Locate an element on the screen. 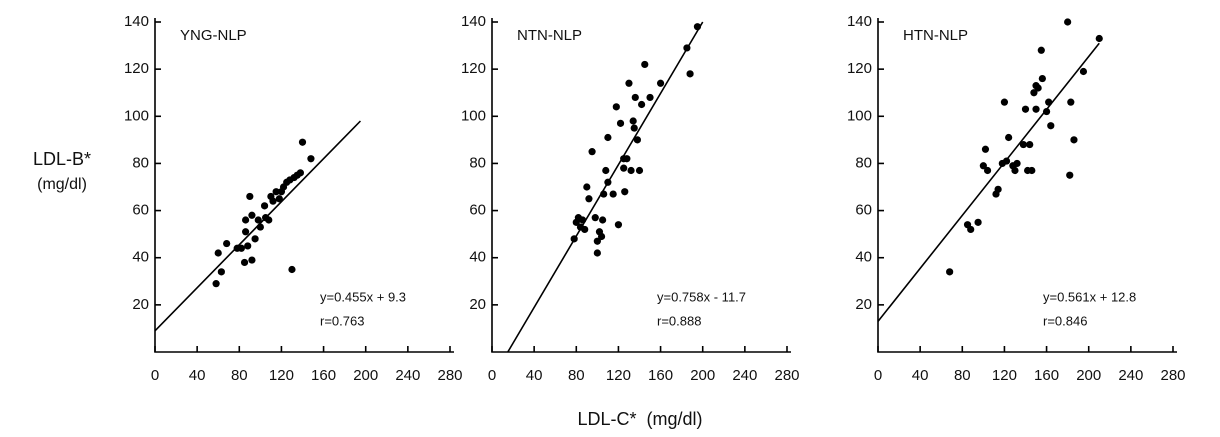 The image size is (1220, 437). x-tick-label: 280 is located at coordinates (786, 375).